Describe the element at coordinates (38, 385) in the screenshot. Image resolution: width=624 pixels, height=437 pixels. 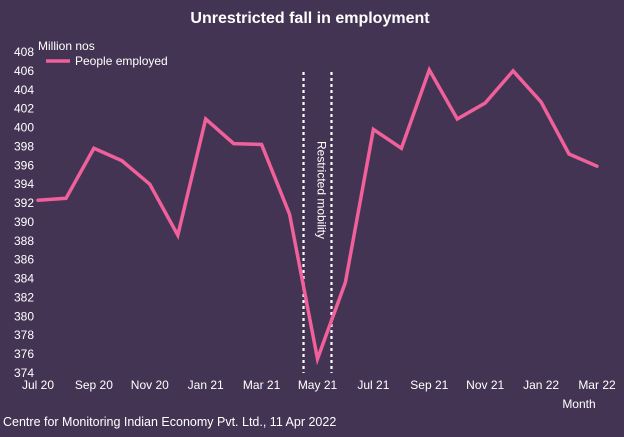
I see `x-tick-label: Jul 20` at that location.